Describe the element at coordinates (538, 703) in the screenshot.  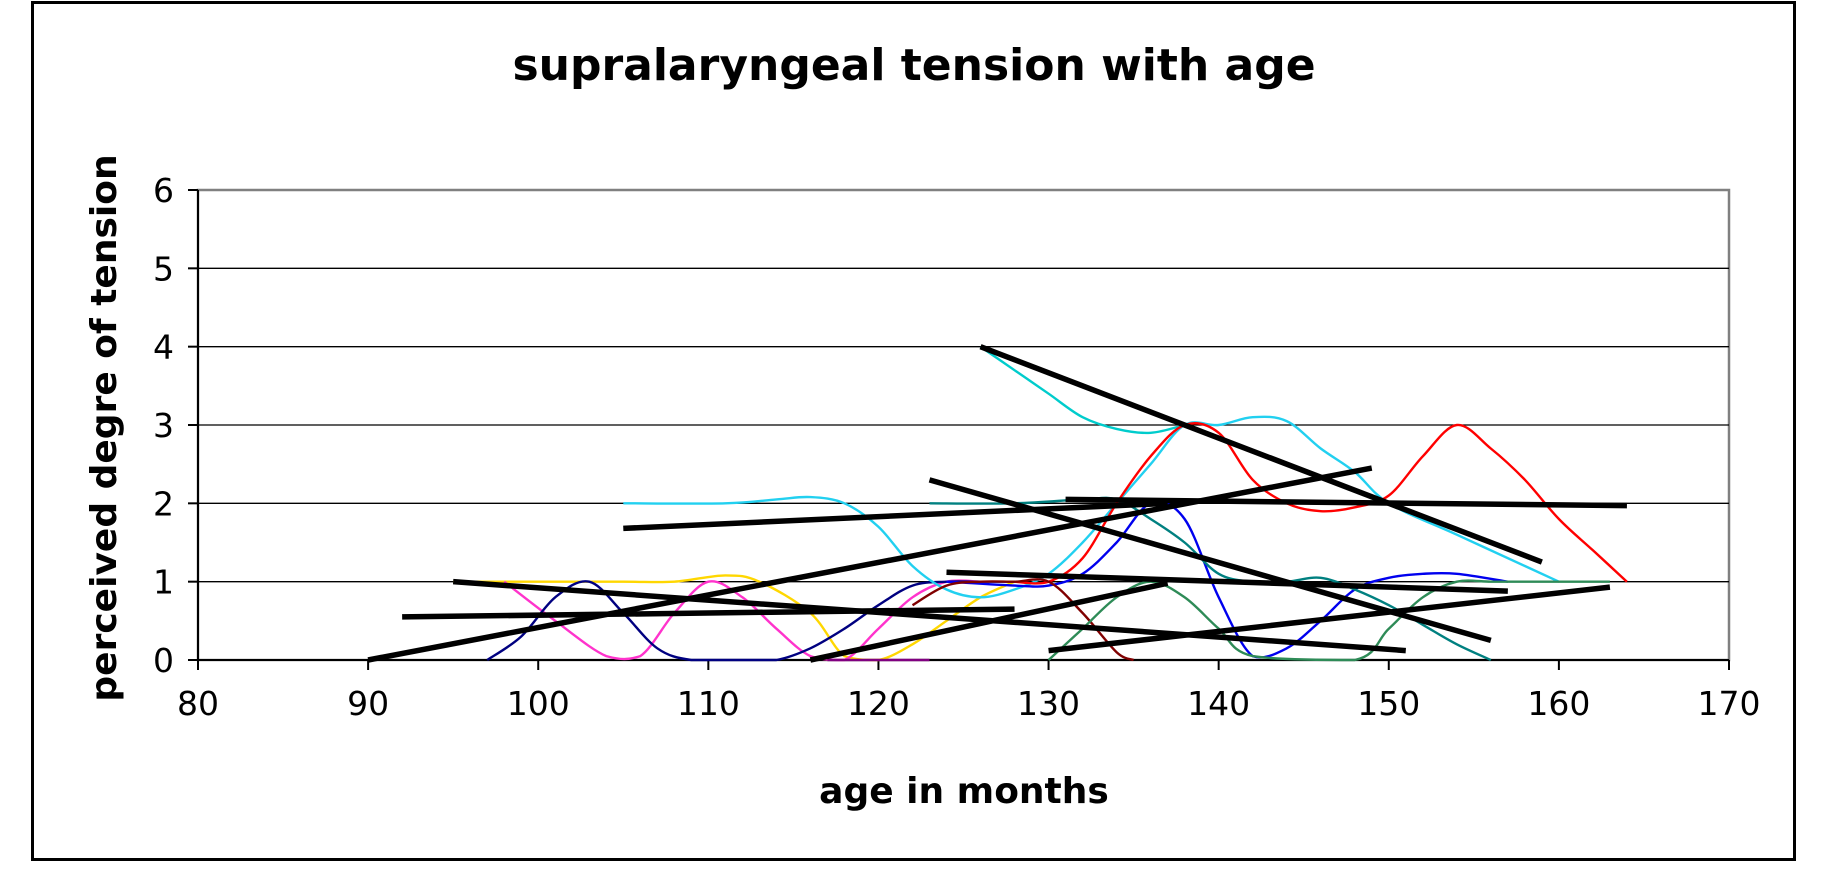
I see `x-tick-label: 100` at that location.